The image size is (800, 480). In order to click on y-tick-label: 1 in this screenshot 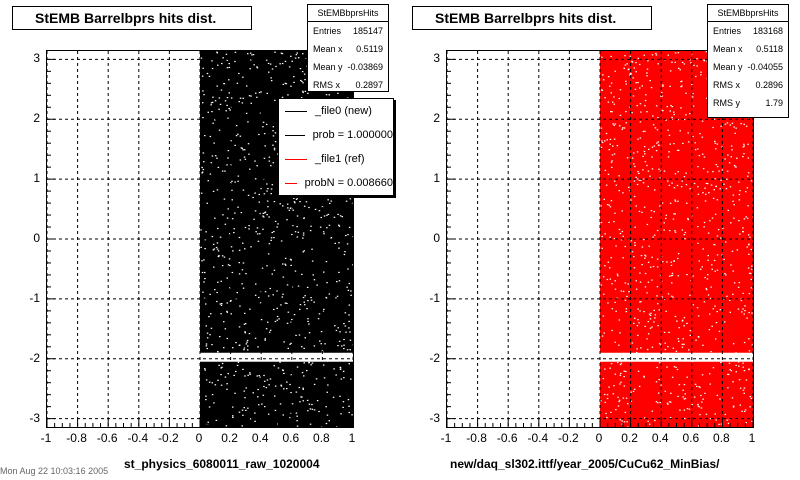, I will do `click(36, 178)`.